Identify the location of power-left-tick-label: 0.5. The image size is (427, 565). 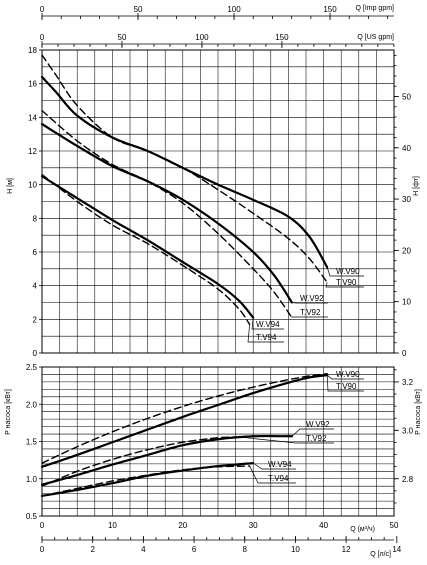
(32, 516).